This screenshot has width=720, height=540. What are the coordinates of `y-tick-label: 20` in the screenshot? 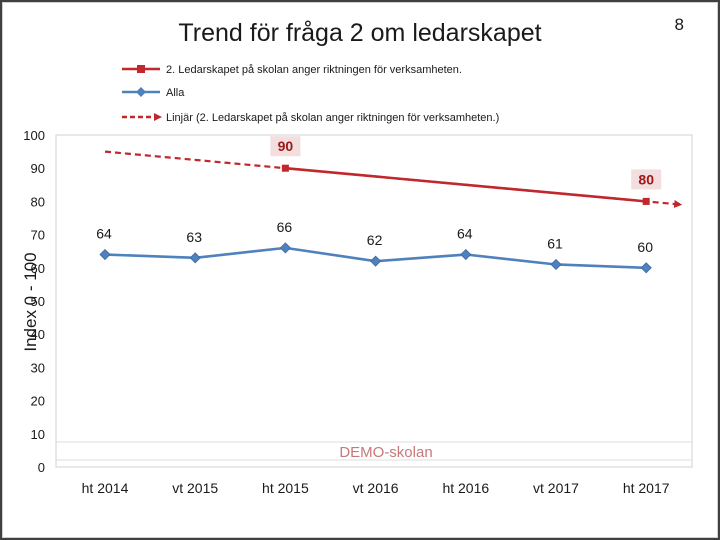 It's located at (38, 401).